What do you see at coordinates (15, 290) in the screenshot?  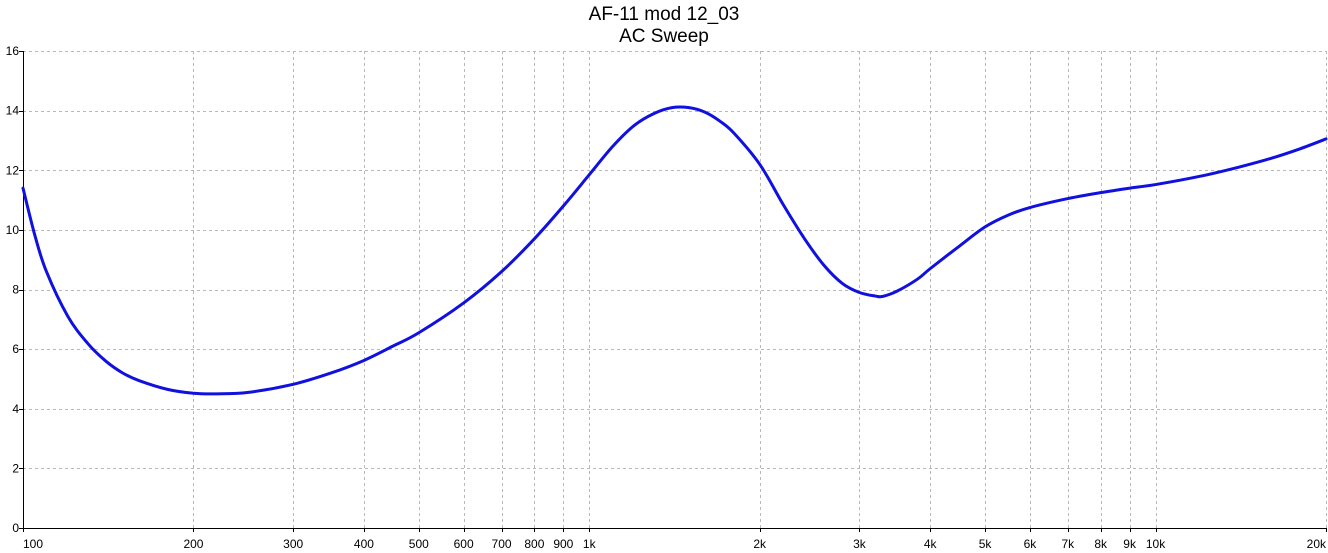 I see `y-tick-label: 8` at bounding box center [15, 290].